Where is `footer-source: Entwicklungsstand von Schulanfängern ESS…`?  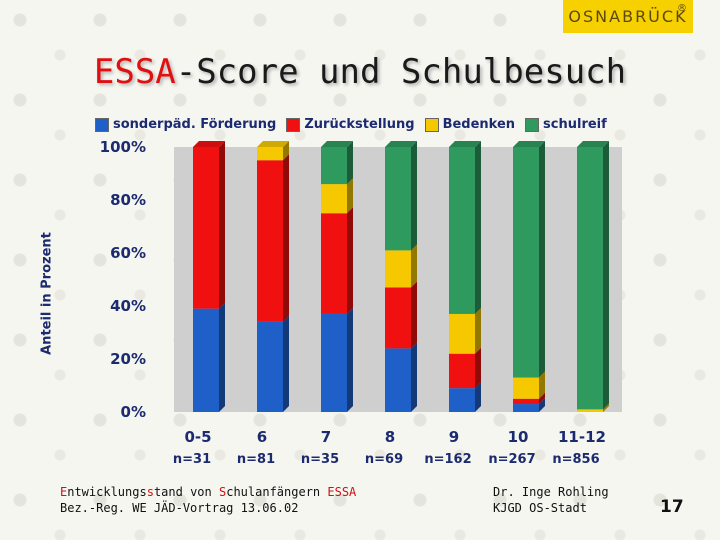 footer-source: Entwicklungsstand von Schulanfängern ESS… is located at coordinates (208, 500).